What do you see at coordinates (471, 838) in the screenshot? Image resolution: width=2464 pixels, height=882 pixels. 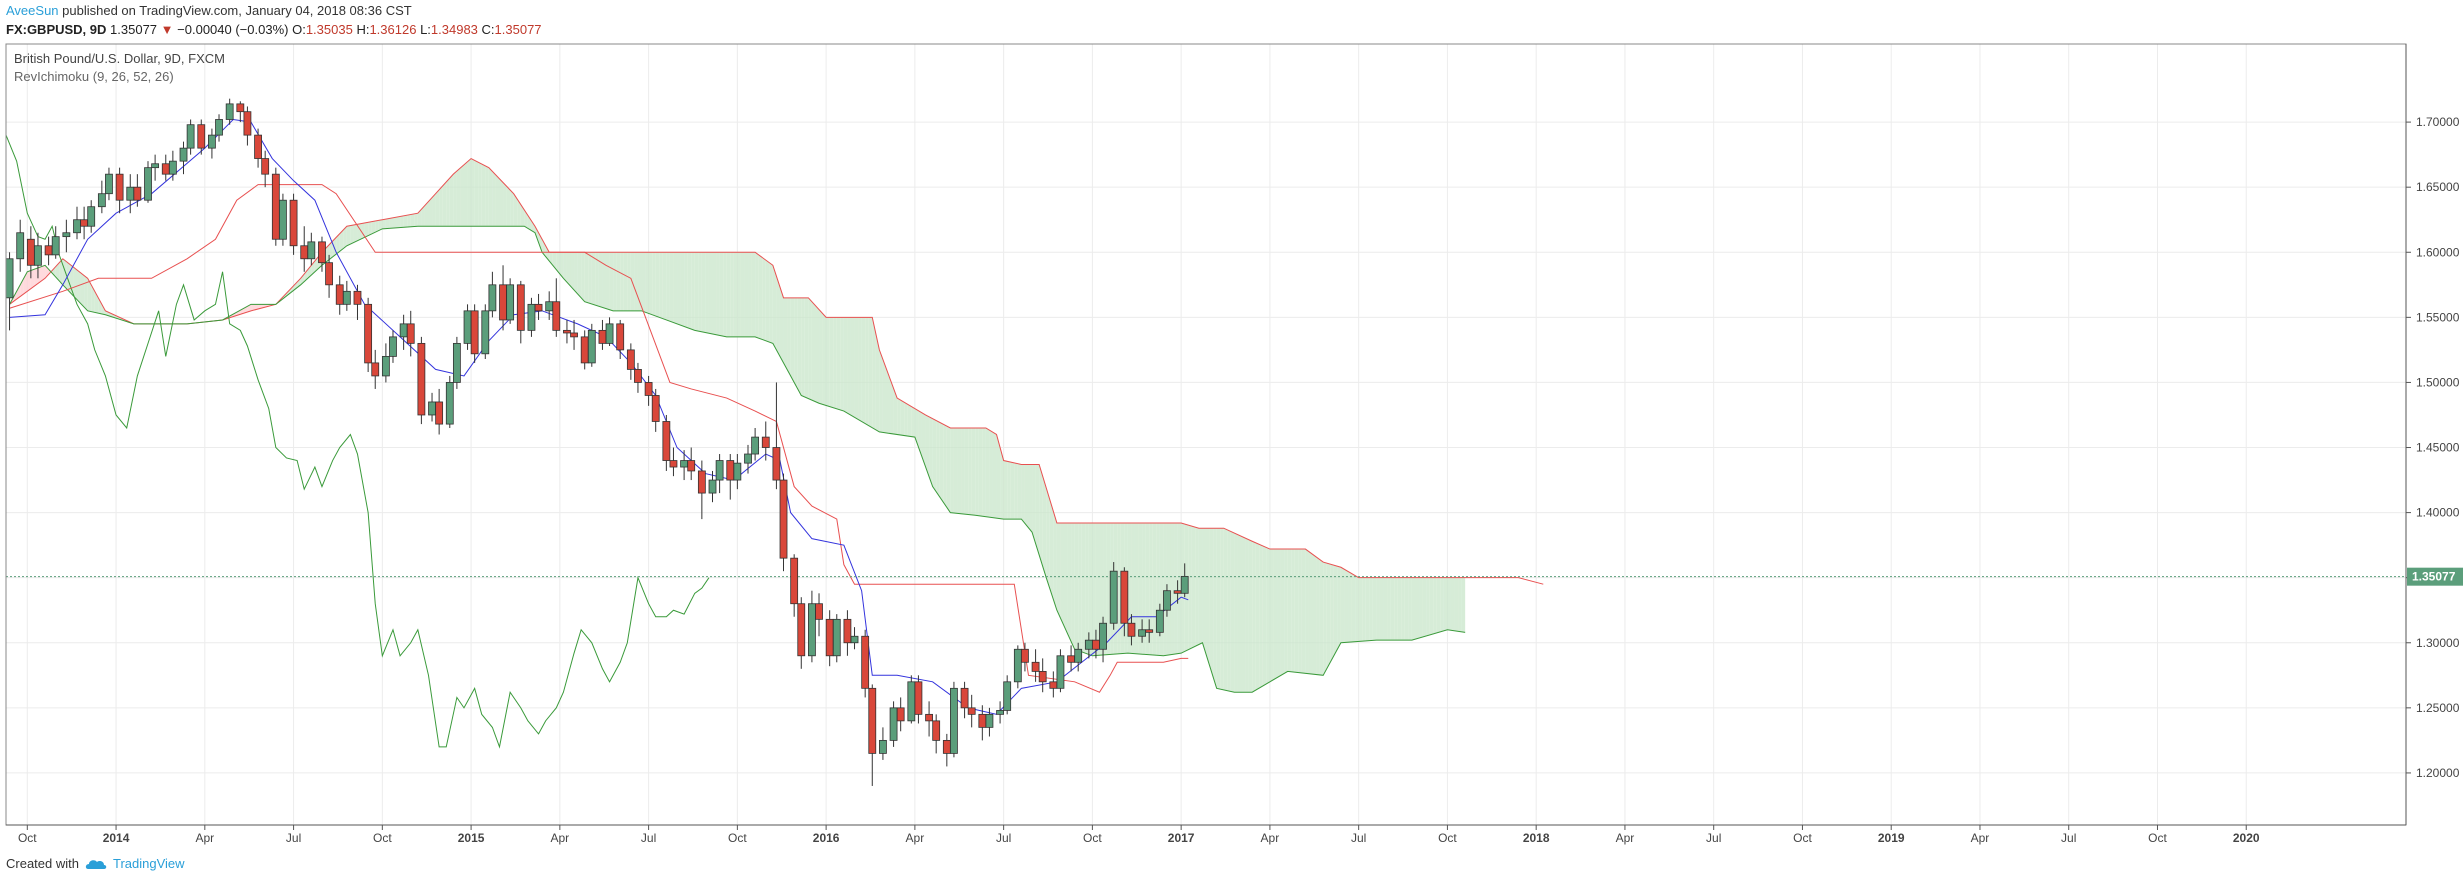 I see `x-tick-label: 2015` at bounding box center [471, 838].